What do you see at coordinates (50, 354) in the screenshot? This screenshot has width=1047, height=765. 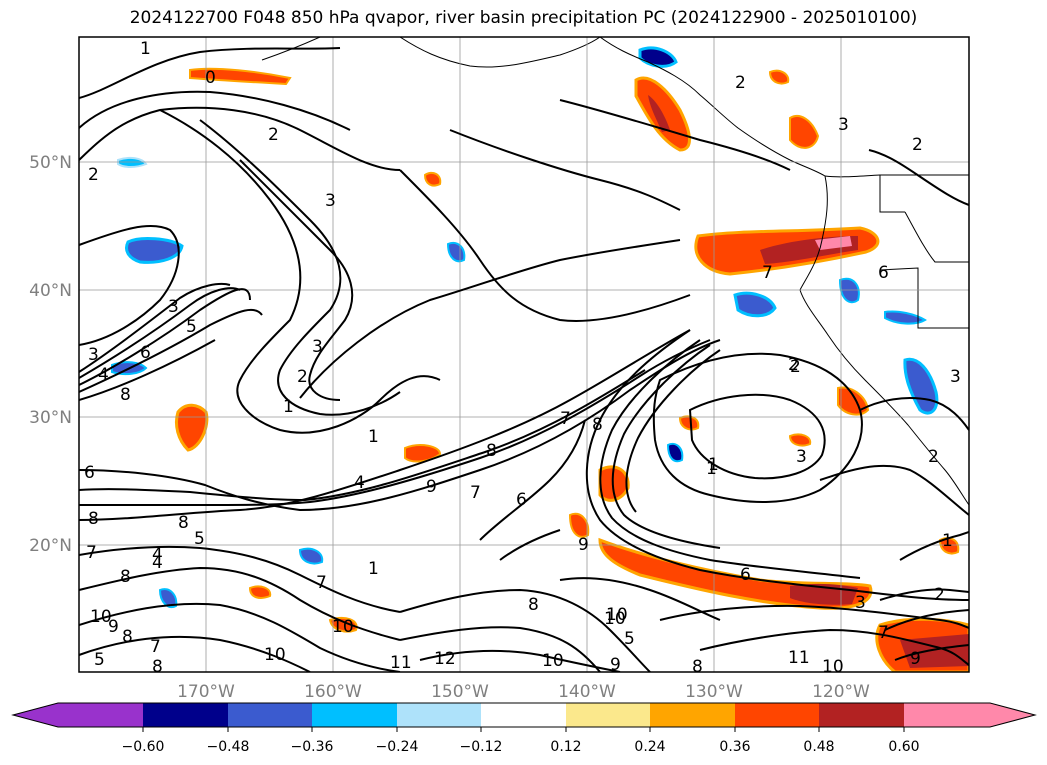 I see `latitude-labels: 50°N 40°N 30°N 20°N` at bounding box center [50, 354].